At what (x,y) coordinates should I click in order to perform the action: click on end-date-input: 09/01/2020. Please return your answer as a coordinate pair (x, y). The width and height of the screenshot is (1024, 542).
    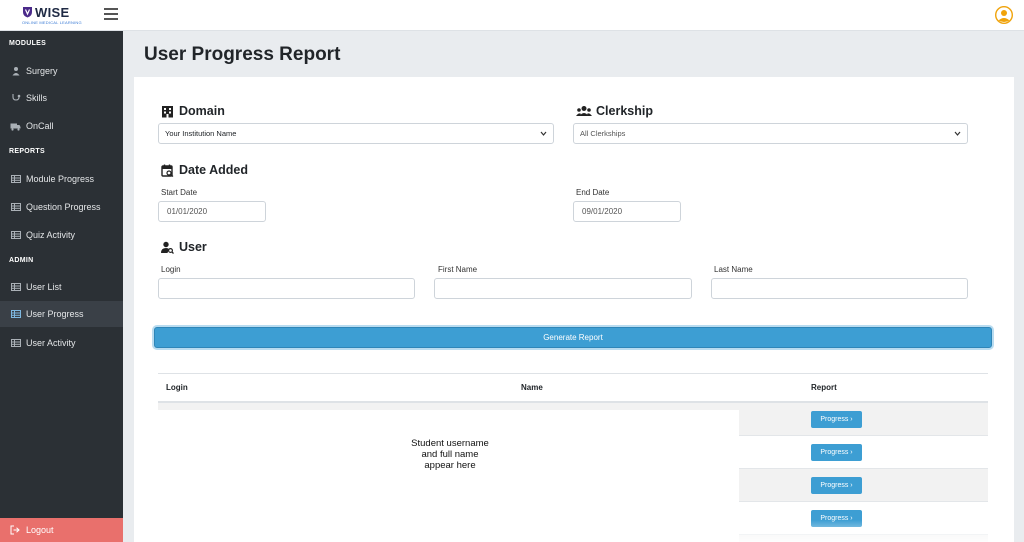
    Looking at the image, I should click on (627, 211).